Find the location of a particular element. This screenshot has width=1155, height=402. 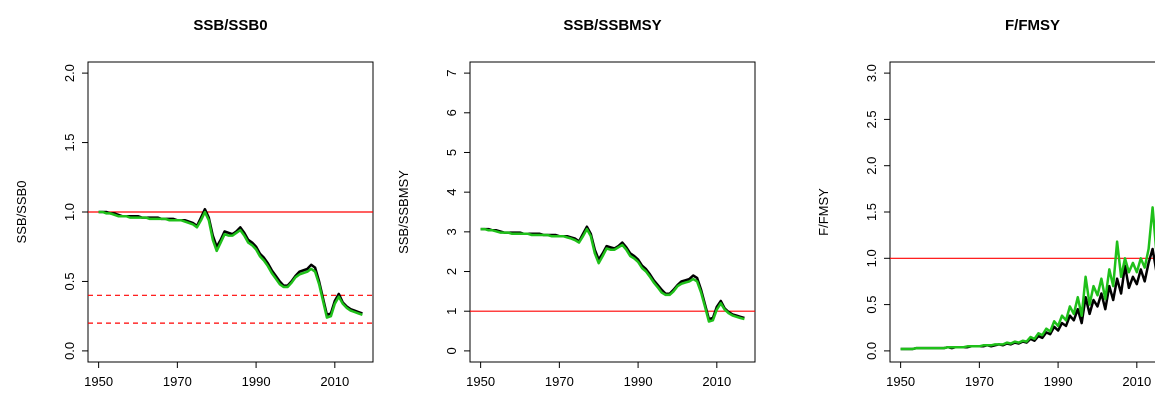

chart-title: SSB/SSB0 is located at coordinates (230, 25).